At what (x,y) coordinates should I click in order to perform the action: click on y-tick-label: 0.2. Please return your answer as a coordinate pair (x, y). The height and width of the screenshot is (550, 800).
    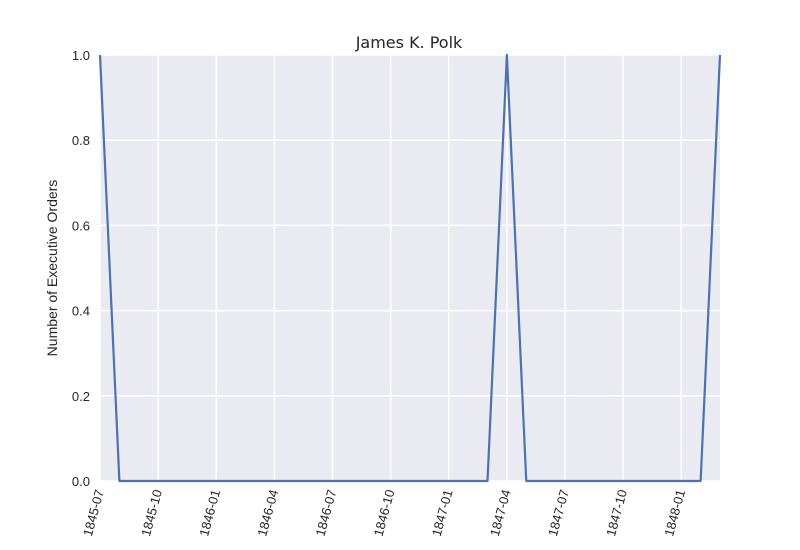
    Looking at the image, I should click on (81, 396).